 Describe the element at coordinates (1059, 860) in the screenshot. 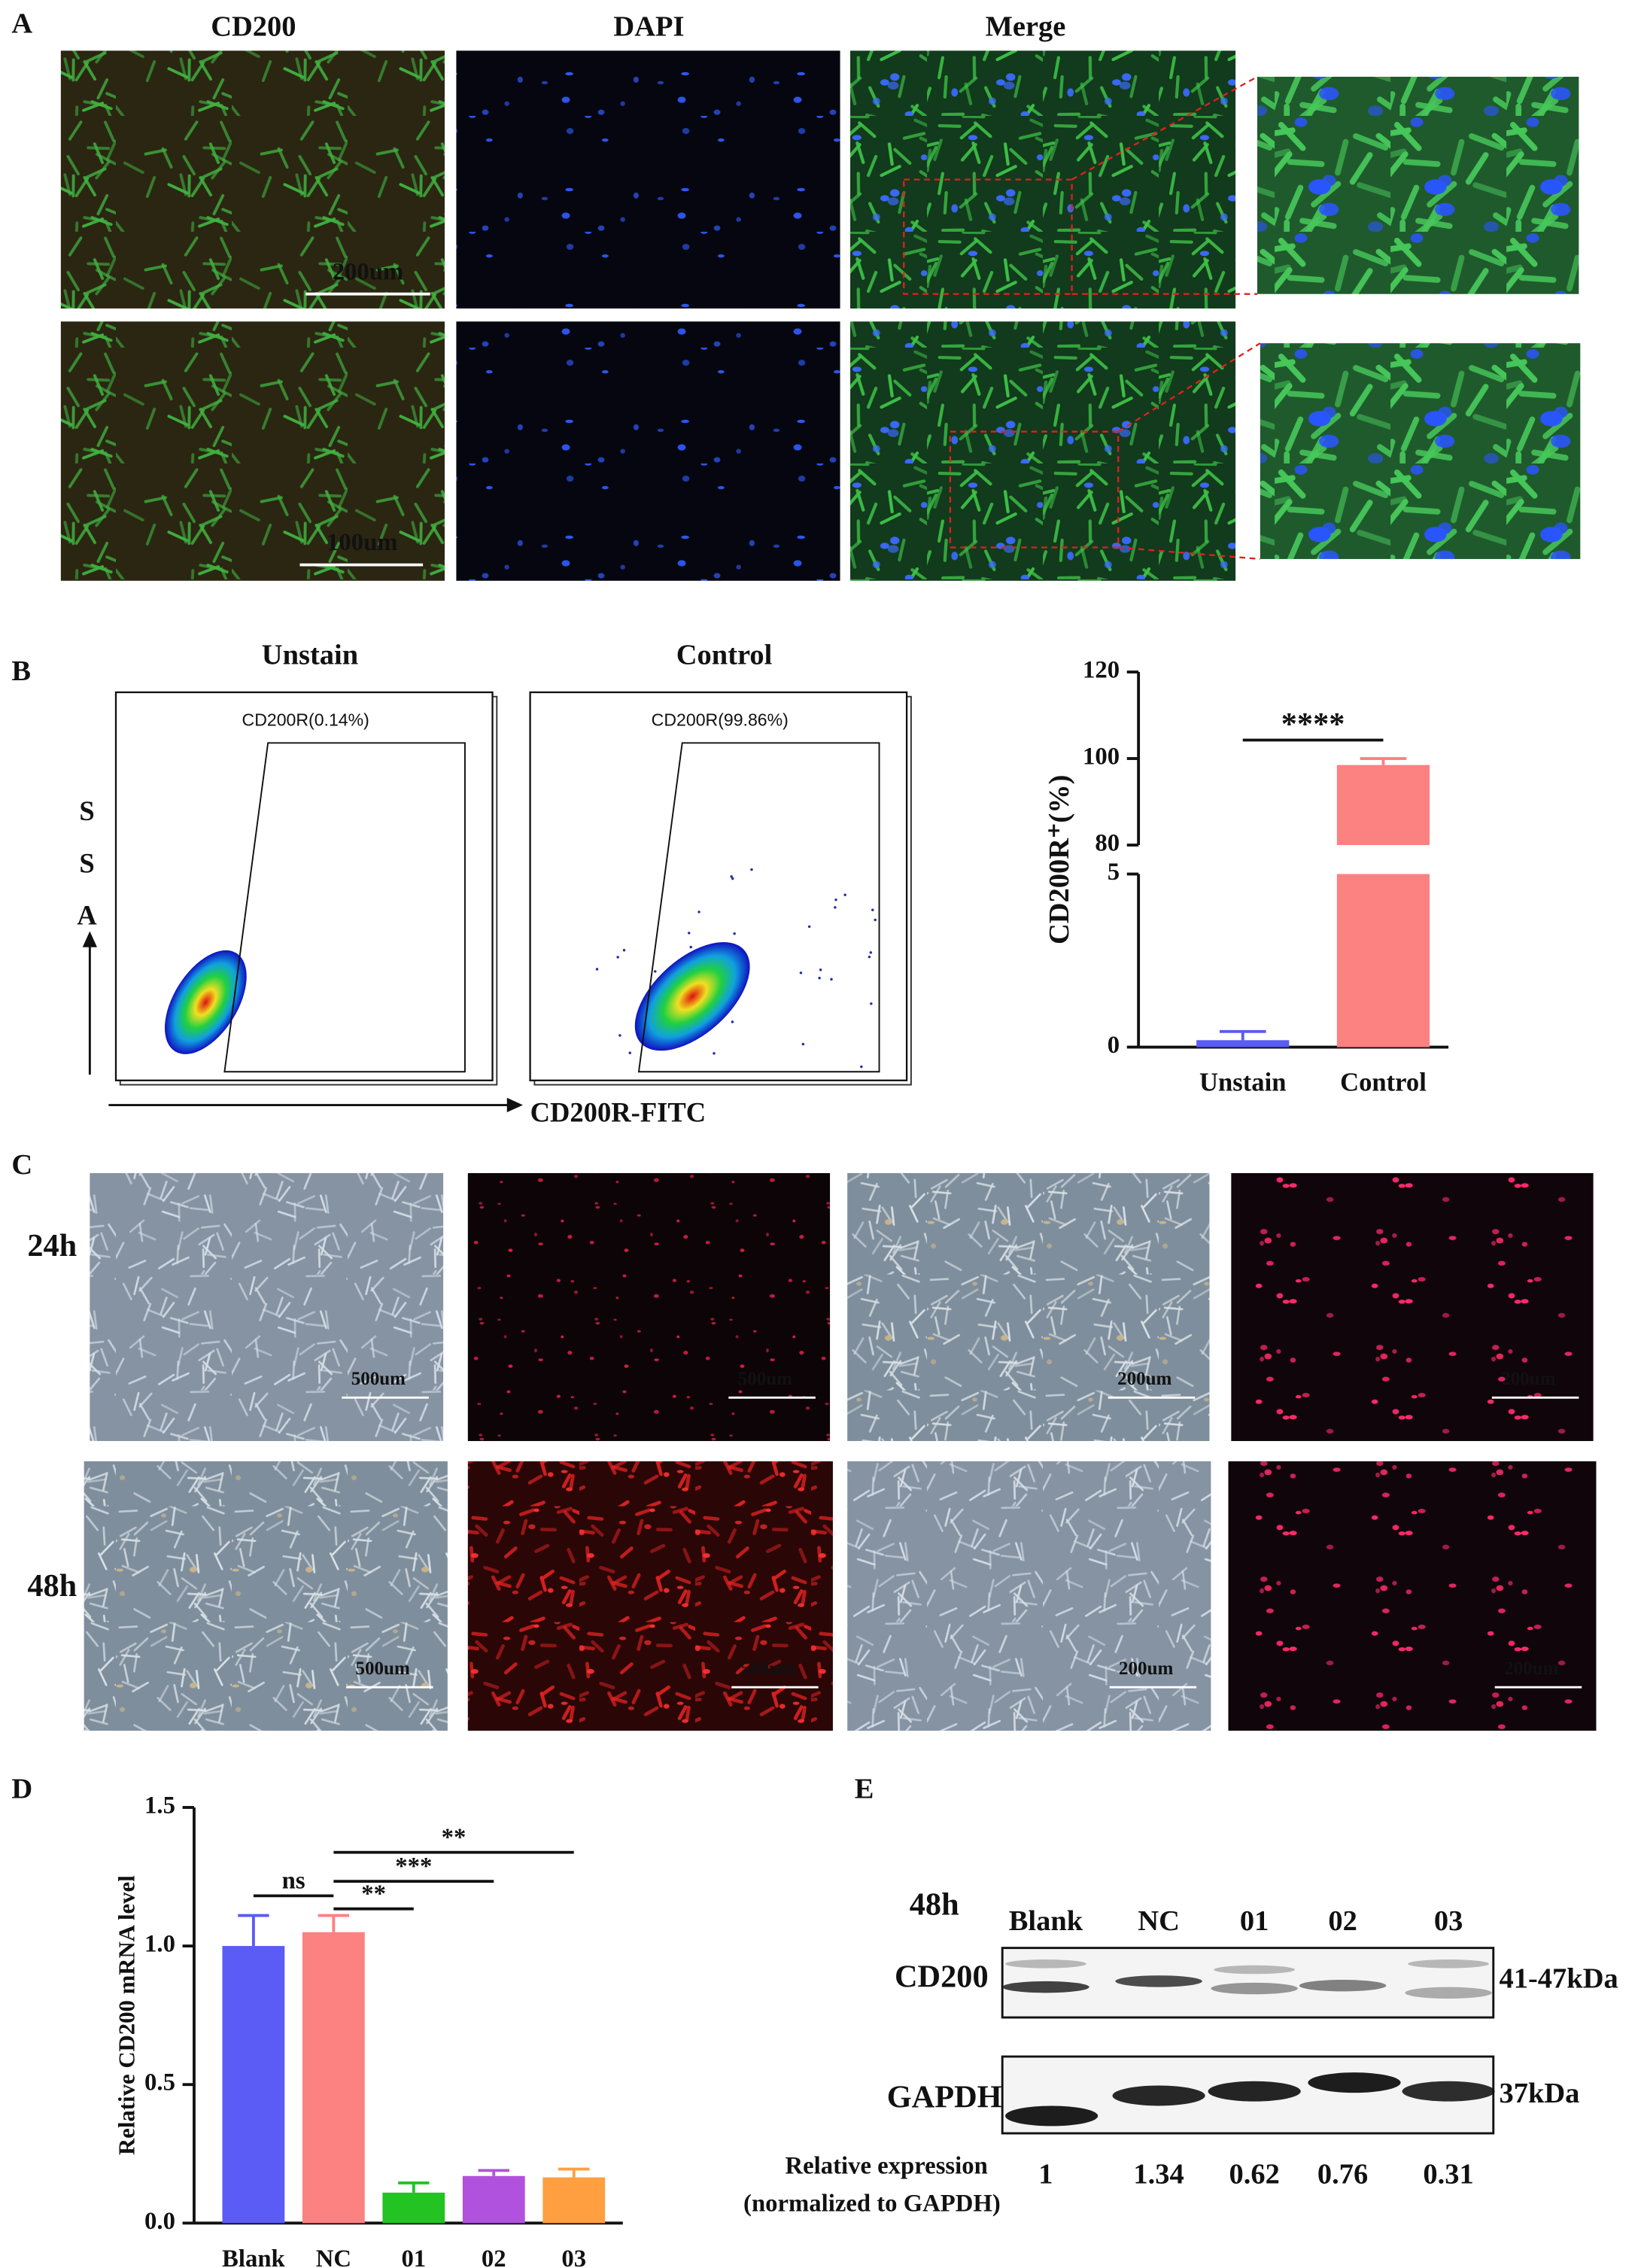

I see `y-axis-label: CD200R⁺(%)` at that location.